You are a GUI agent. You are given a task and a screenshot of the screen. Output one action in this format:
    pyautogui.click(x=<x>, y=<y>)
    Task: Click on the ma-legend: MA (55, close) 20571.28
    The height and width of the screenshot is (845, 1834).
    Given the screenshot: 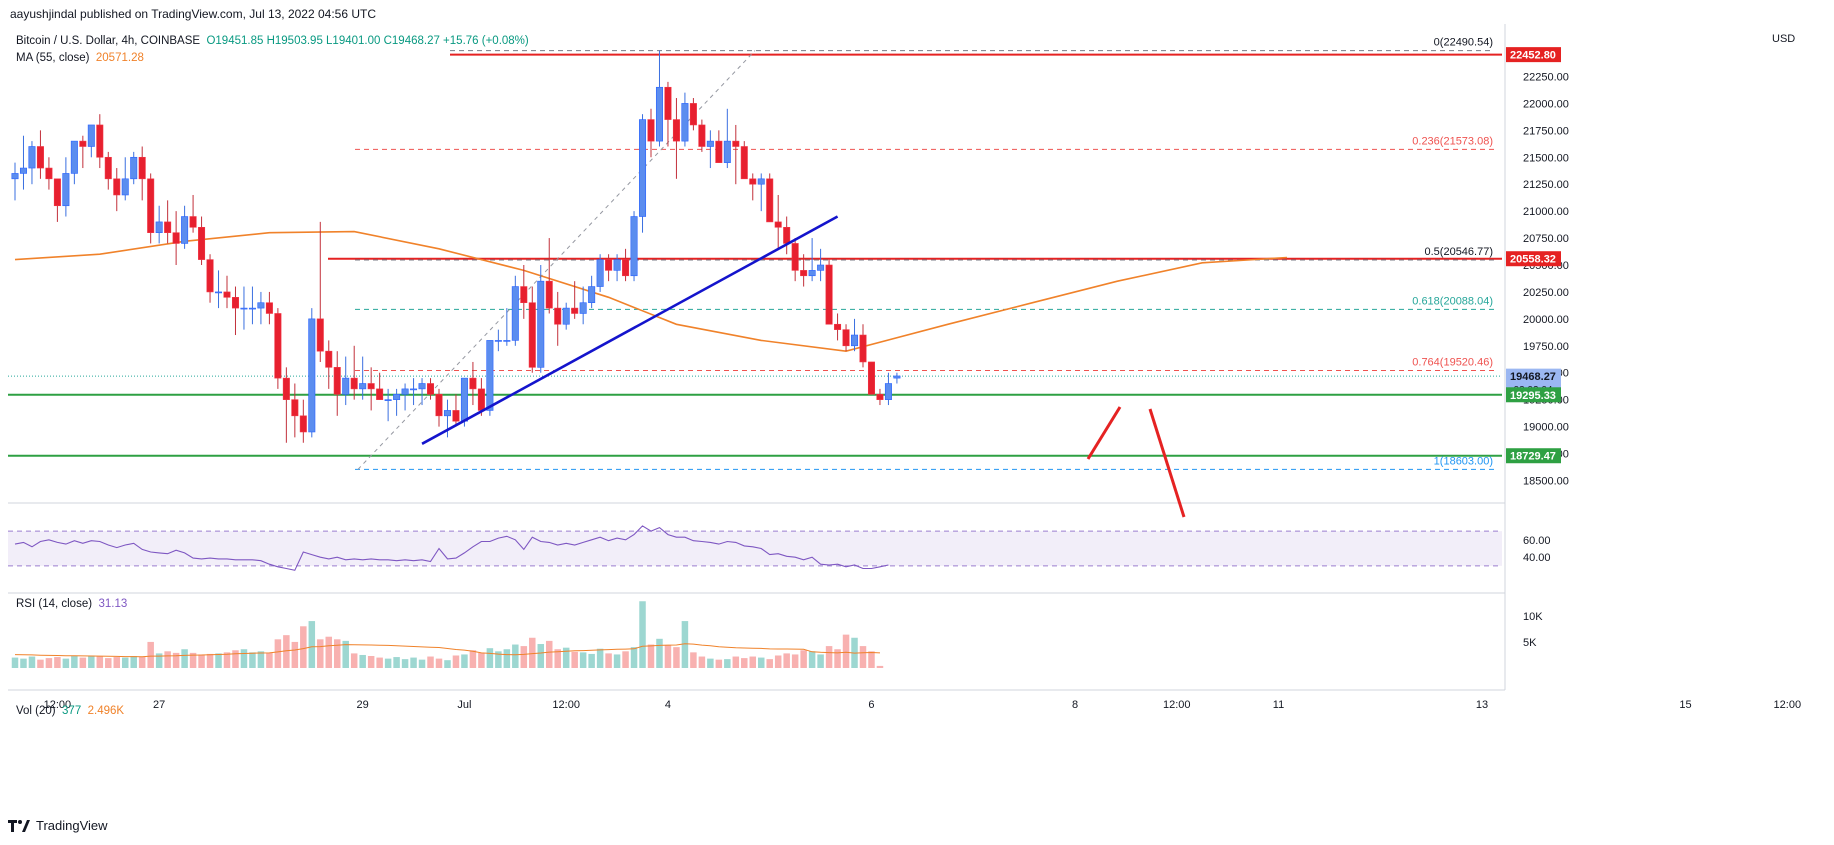 What is the action you would take?
    pyautogui.click(x=80, y=58)
    